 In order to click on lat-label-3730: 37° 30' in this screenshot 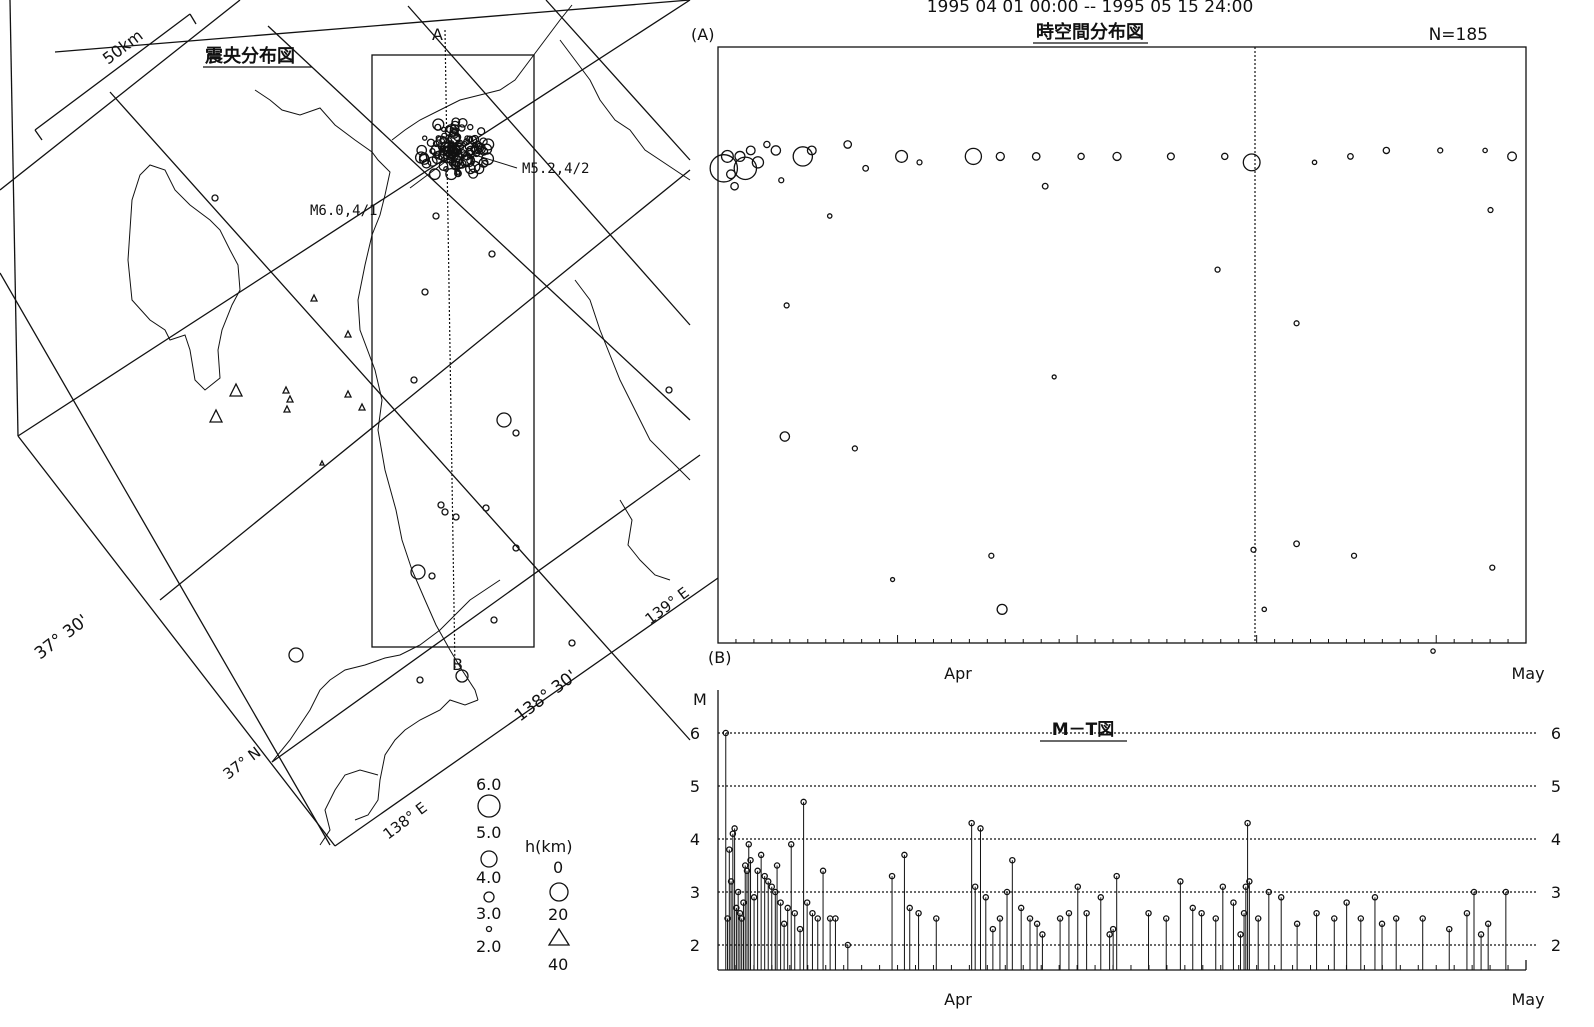, I will do `click(61, 637)`.